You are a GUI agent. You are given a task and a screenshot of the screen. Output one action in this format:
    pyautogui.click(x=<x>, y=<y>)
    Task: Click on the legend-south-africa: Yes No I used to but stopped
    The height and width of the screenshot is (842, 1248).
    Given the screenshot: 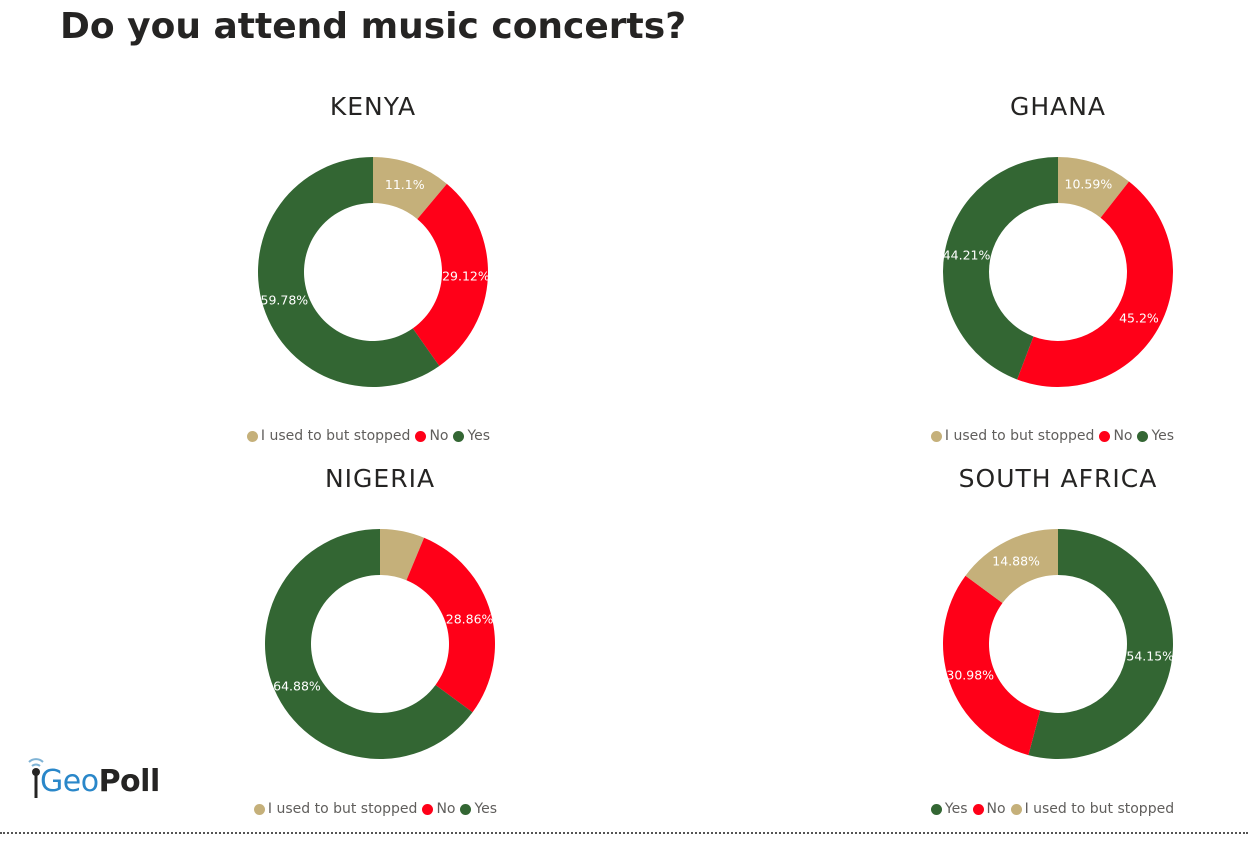 What is the action you would take?
    pyautogui.click(x=1046, y=809)
    